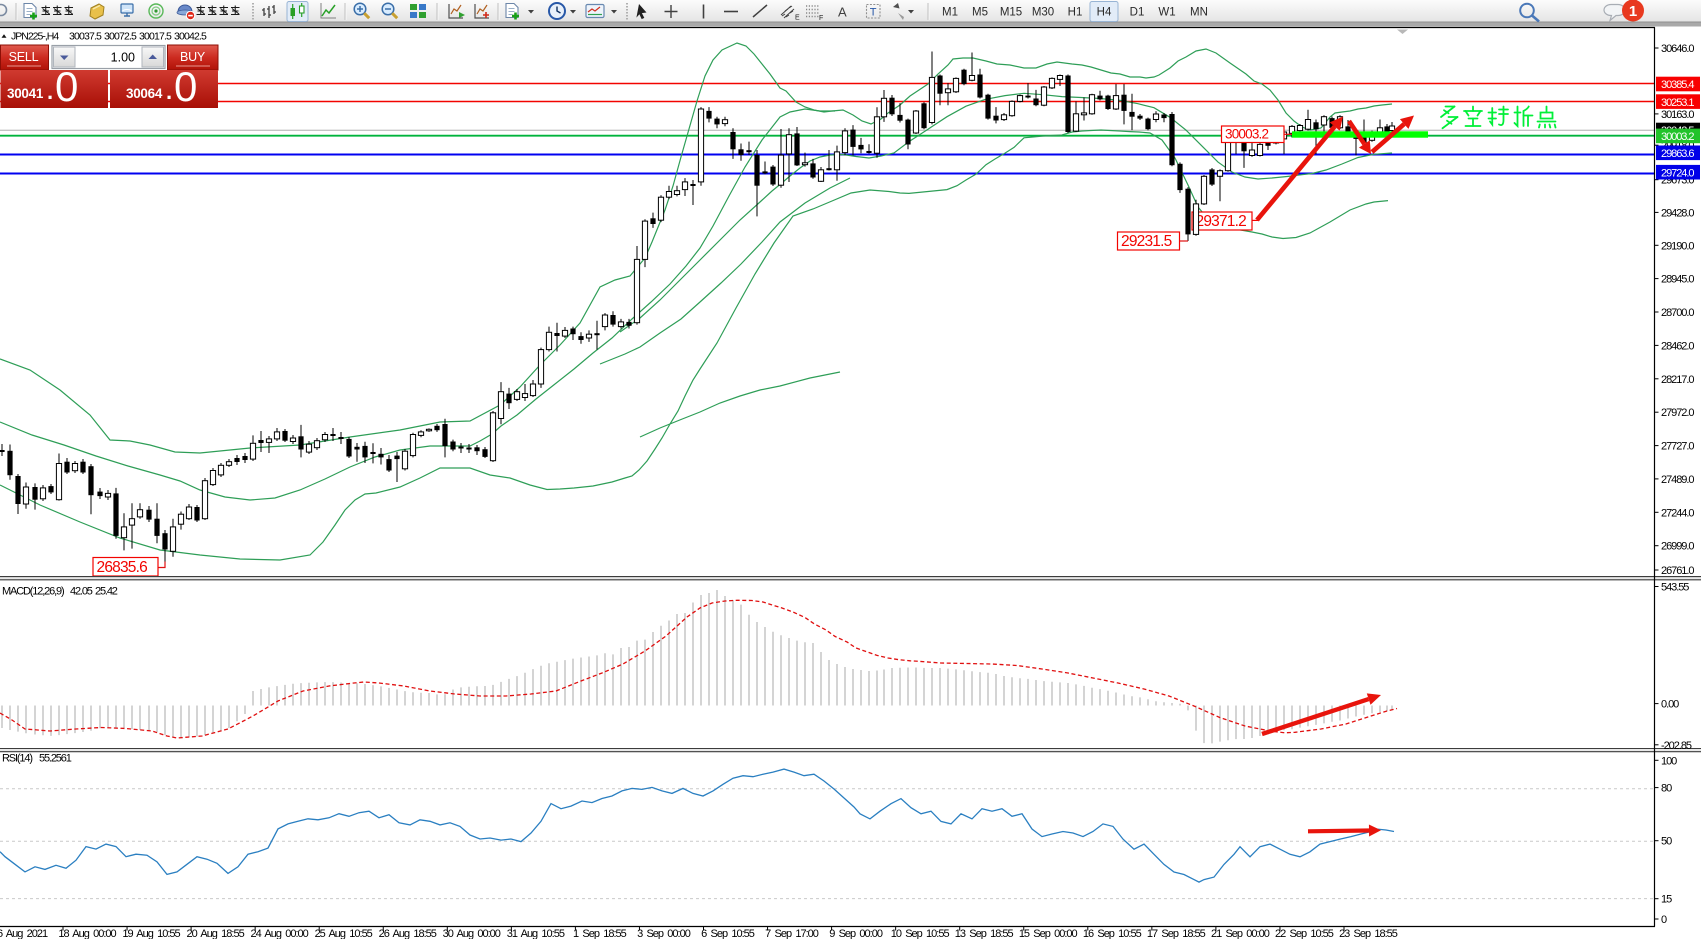 The image size is (1701, 939). Describe the element at coordinates (81, 592) in the screenshot. I see `svg-text: 42.05` at that location.